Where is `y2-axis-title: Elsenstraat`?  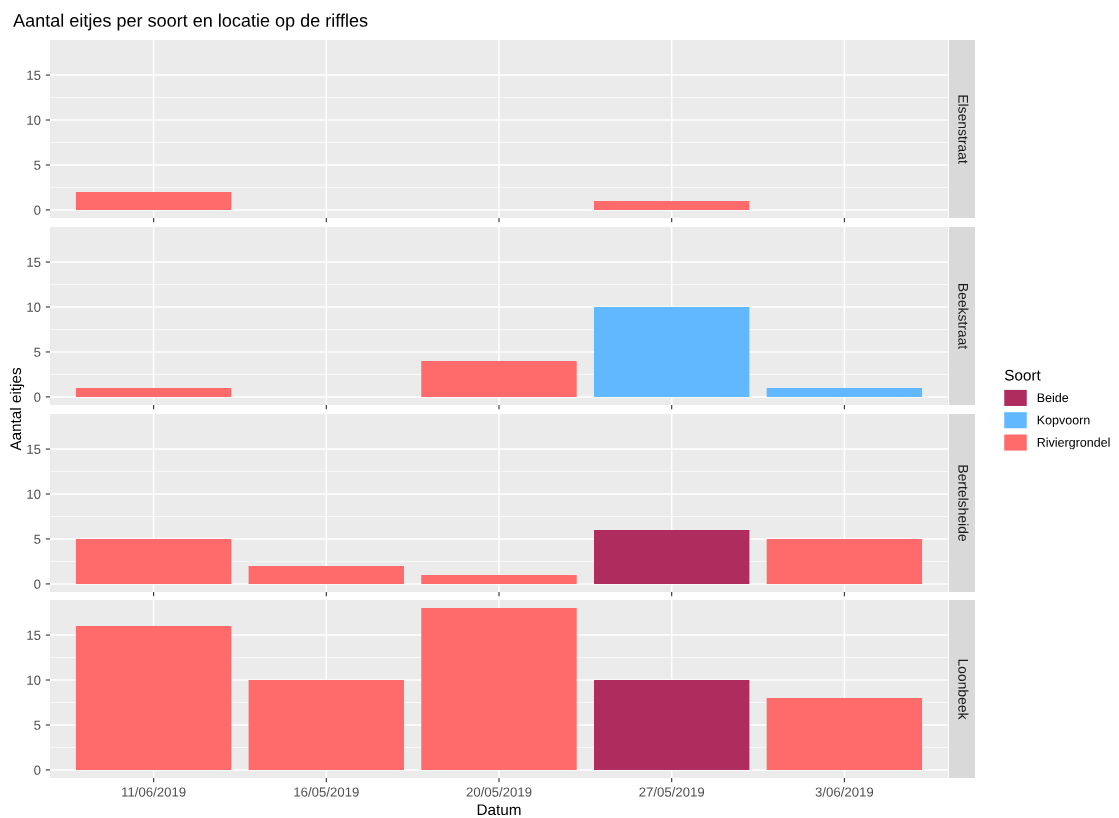
y2-axis-title: Elsenstraat is located at coordinates (963, 129).